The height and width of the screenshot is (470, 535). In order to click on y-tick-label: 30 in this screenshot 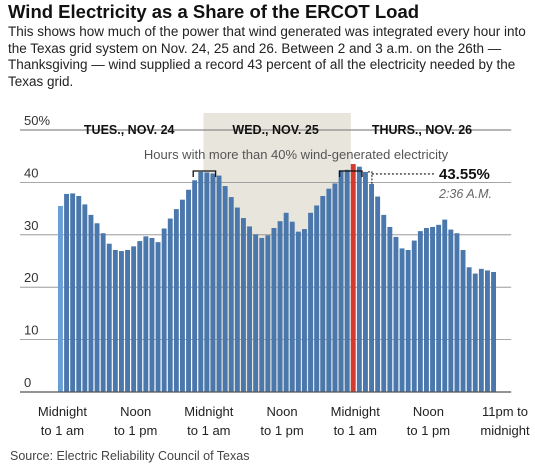, I will do `click(31, 225)`.